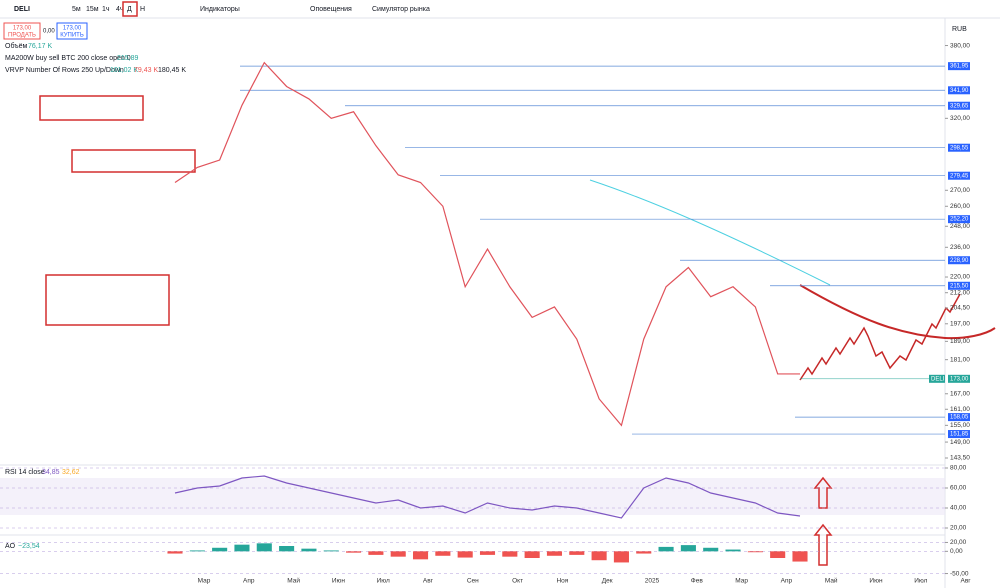 The width and height of the screenshot is (1000, 588). Describe the element at coordinates (124, 70) in the screenshot. I see `legend-value: 101,02 K` at that location.